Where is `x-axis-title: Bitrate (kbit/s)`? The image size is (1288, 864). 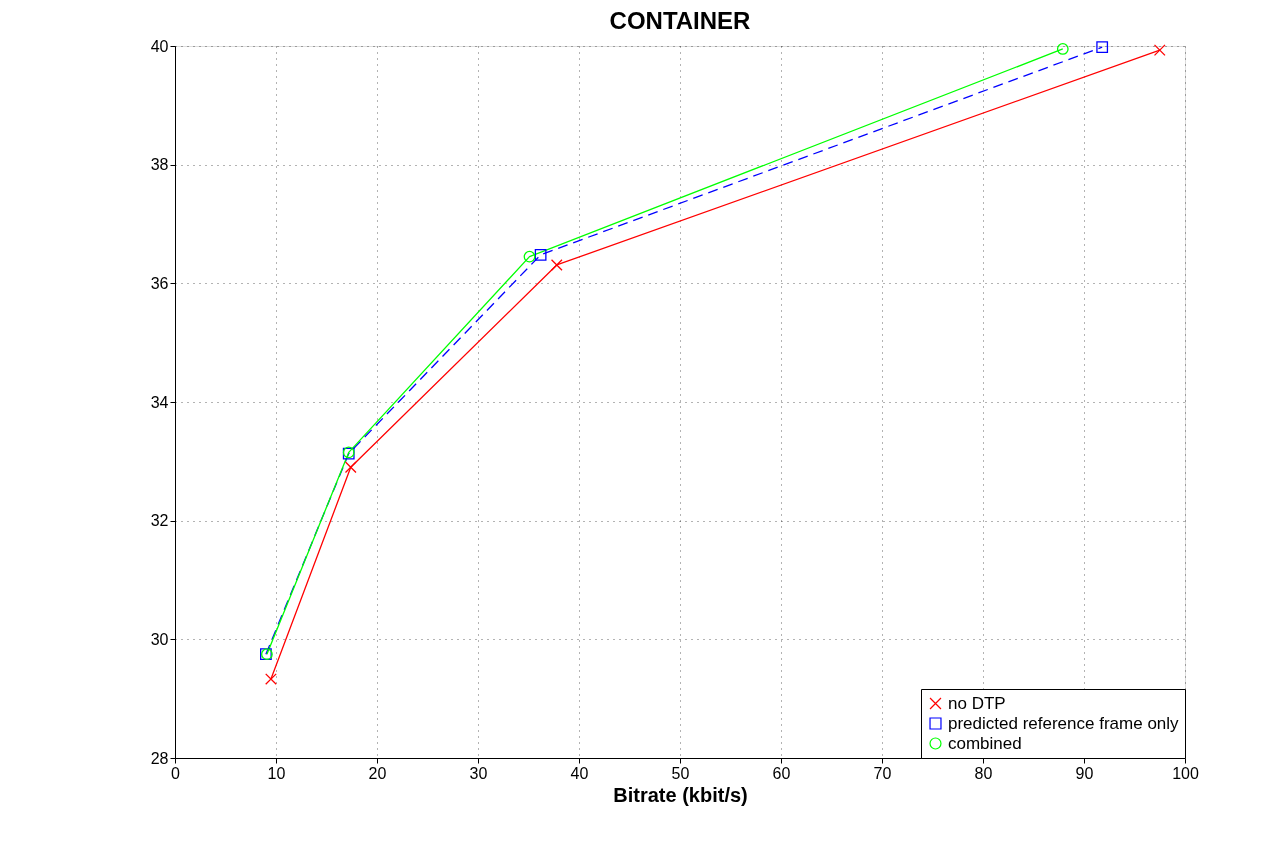
x-axis-title: Bitrate (kbit/s) is located at coordinates (680, 794).